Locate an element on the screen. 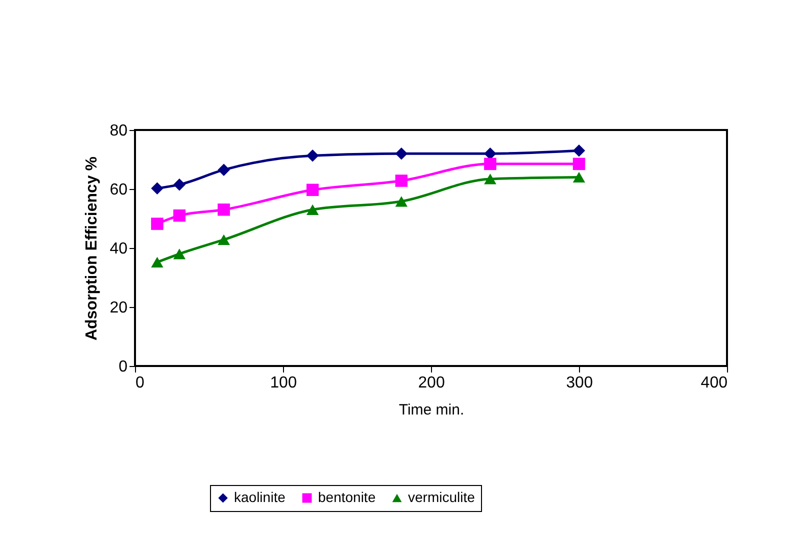 This screenshot has width=801, height=539. x-tick-label: 200 is located at coordinates (431, 383).